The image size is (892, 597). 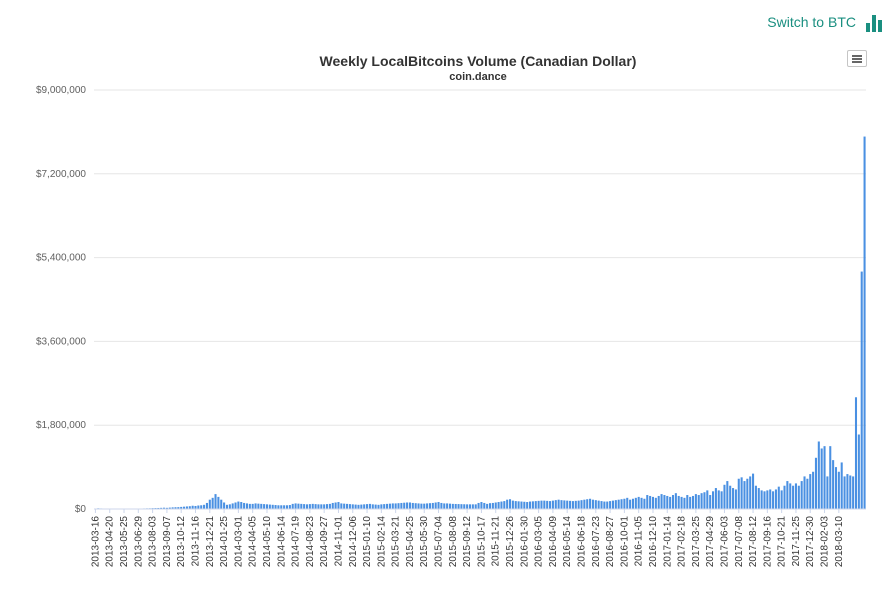 I want to click on x-tick-label: 2016-08-27, so click(x=610, y=542).